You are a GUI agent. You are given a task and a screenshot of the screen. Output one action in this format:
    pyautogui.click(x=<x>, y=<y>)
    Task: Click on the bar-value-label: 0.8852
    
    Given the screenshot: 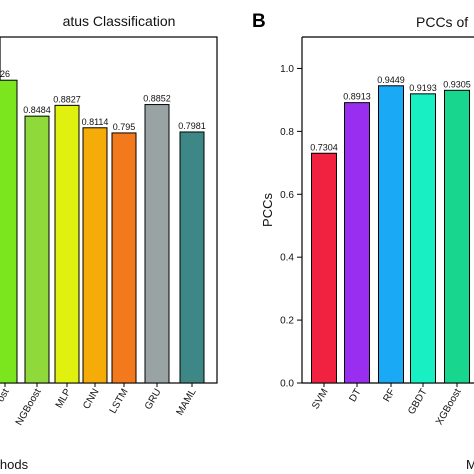 What is the action you would take?
    pyautogui.click(x=157, y=99)
    